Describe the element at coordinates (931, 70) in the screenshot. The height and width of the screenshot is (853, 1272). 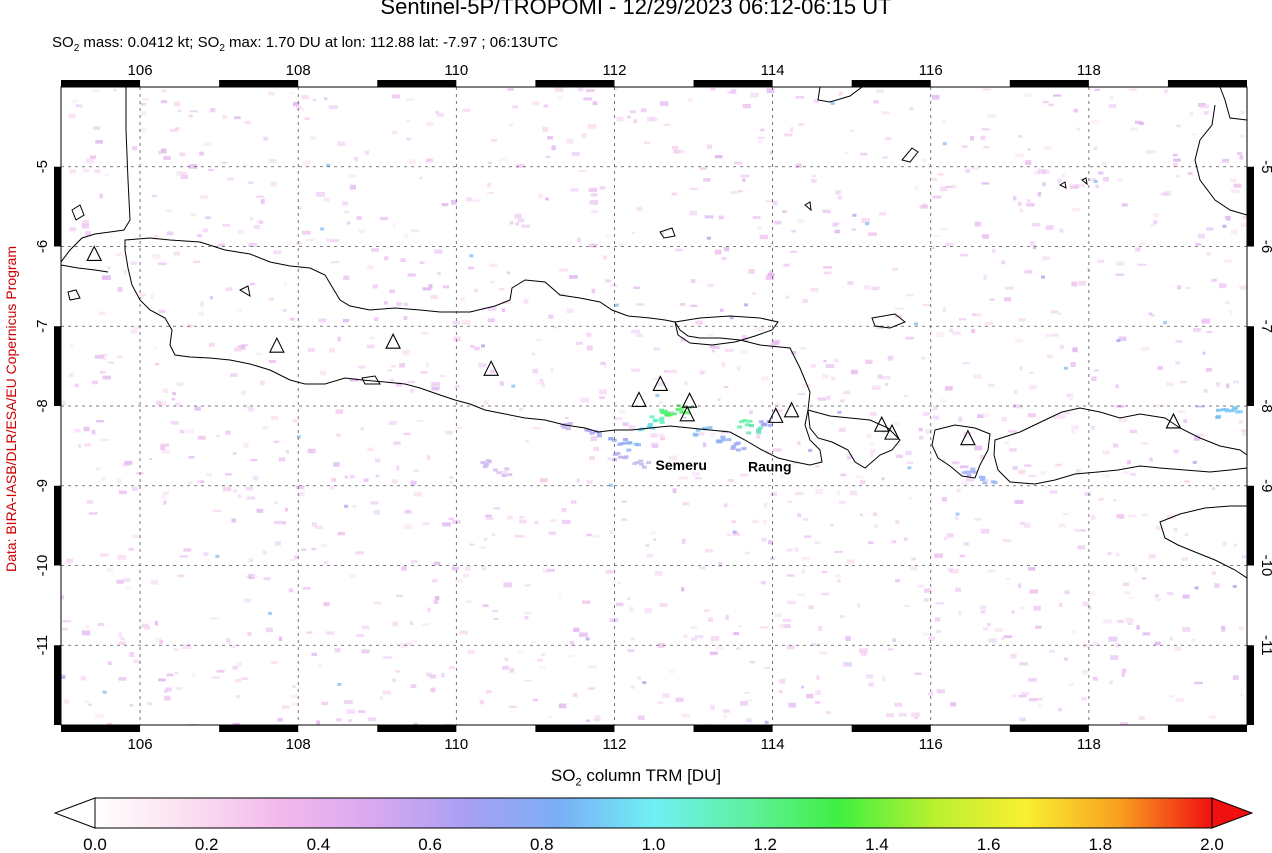
I see `lon-tick-label-top: 116` at that location.